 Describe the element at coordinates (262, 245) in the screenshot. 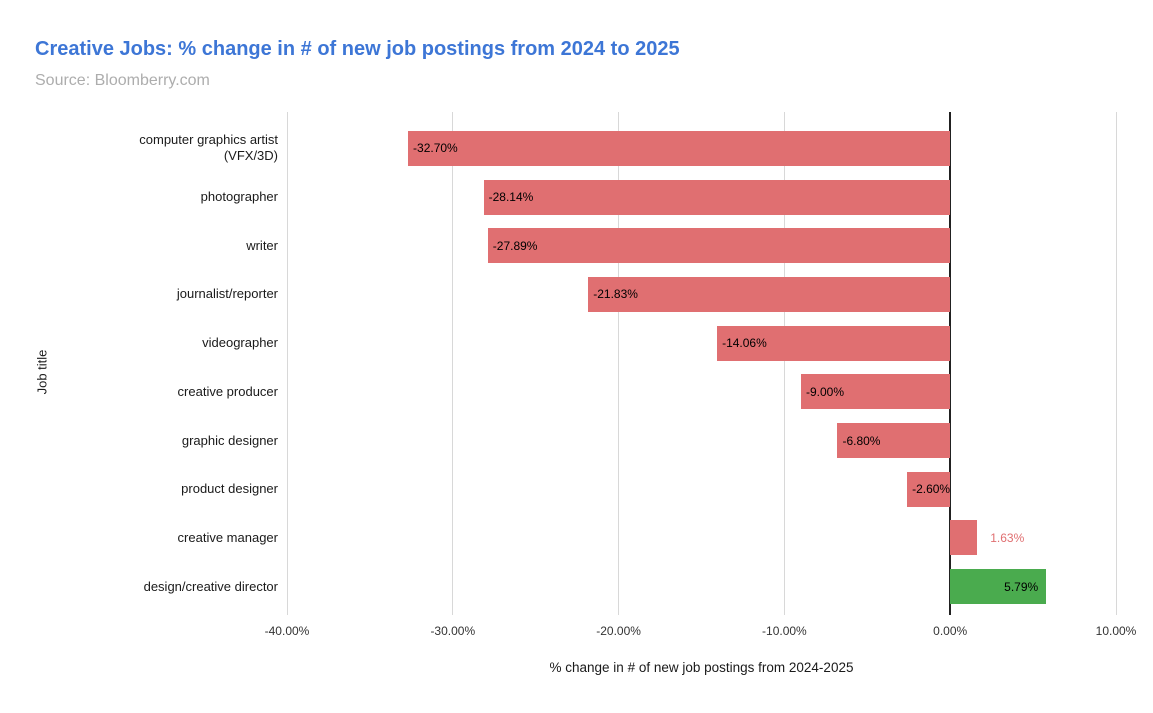

I see `category-label: writer` at that location.